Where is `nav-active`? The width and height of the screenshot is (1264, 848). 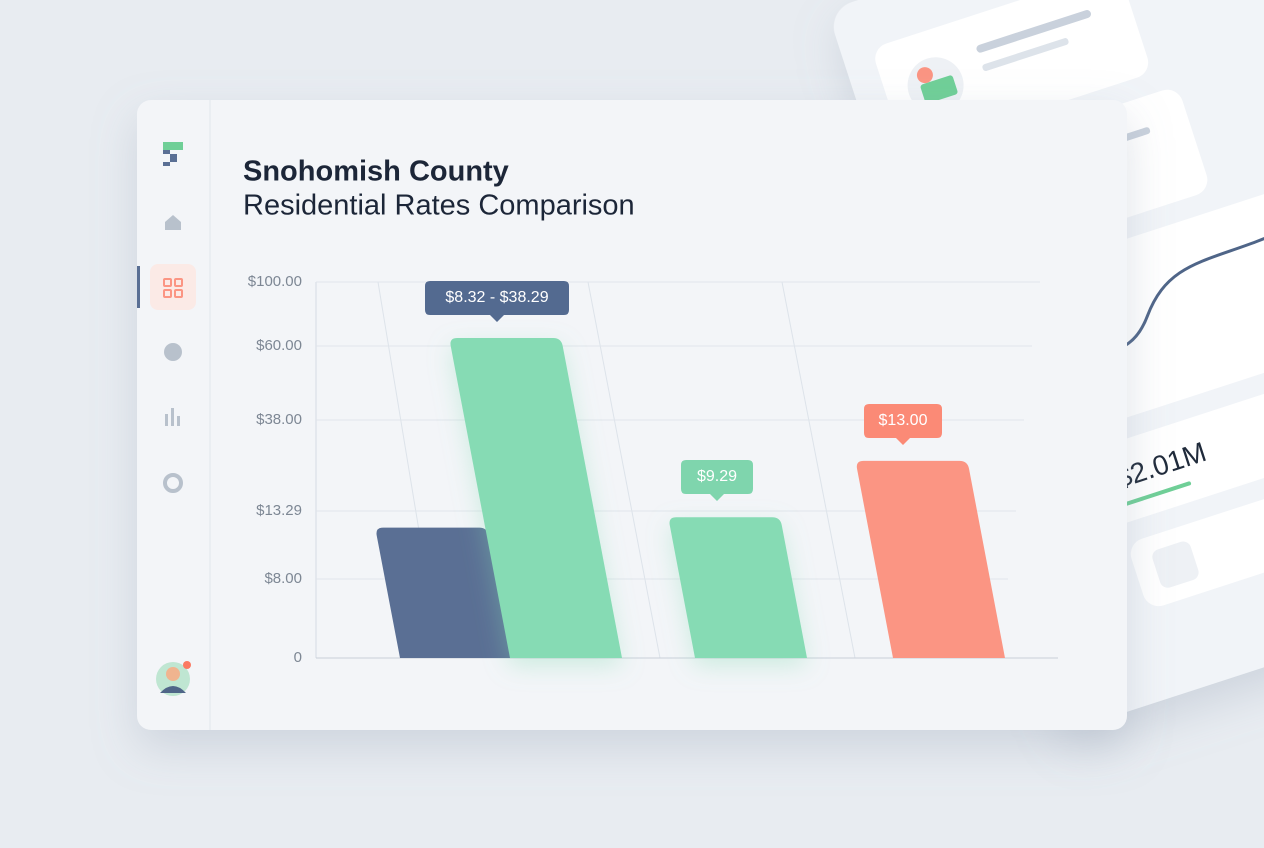 nav-active is located at coordinates (173, 287).